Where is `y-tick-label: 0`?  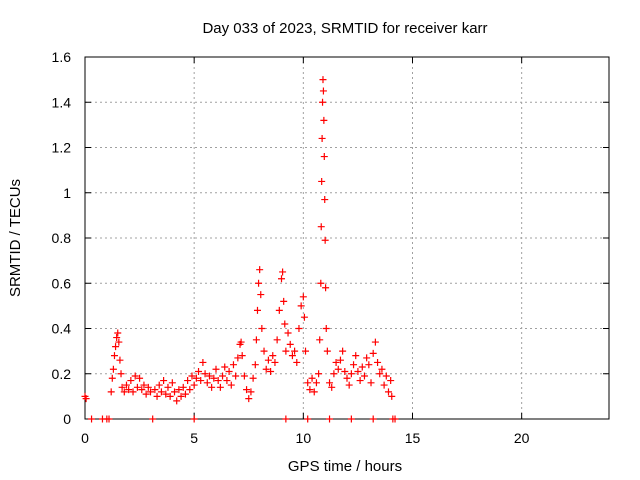
y-tick-label: 0 is located at coordinates (67, 419).